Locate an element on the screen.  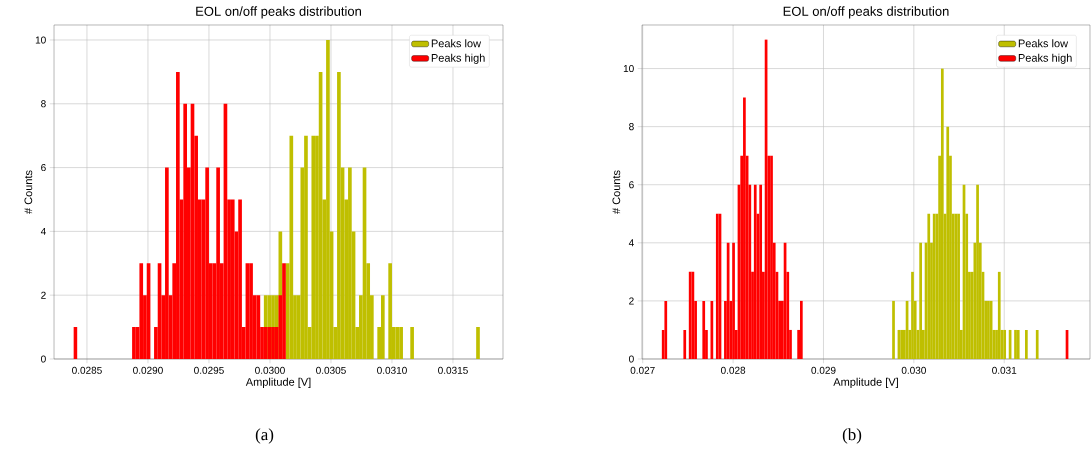
x-tick-label: 0.0310 is located at coordinates (392, 370).